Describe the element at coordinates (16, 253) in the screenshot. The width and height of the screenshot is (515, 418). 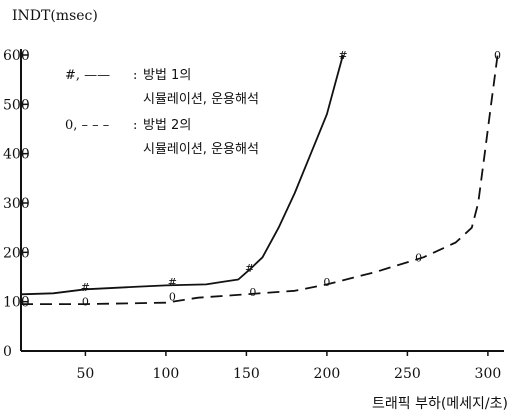
I see `y-tick-label: 200` at that location.